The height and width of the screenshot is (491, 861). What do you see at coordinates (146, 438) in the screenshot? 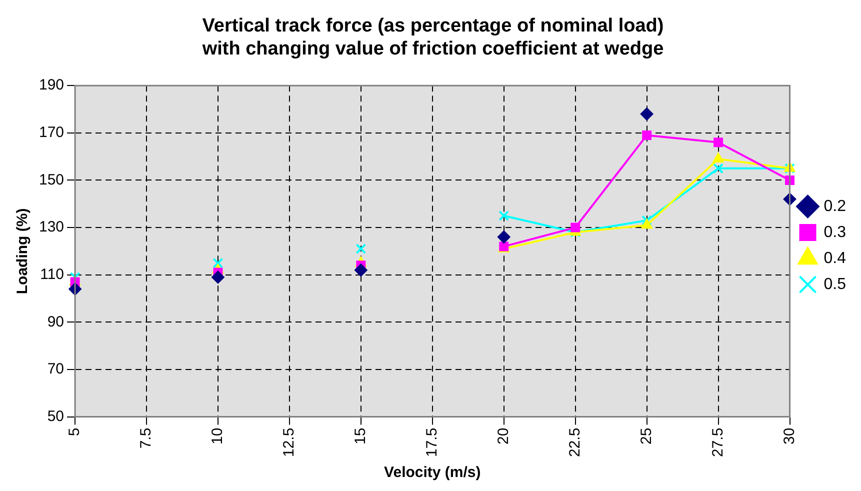
I see `x-tick-label: 7.5` at bounding box center [146, 438].